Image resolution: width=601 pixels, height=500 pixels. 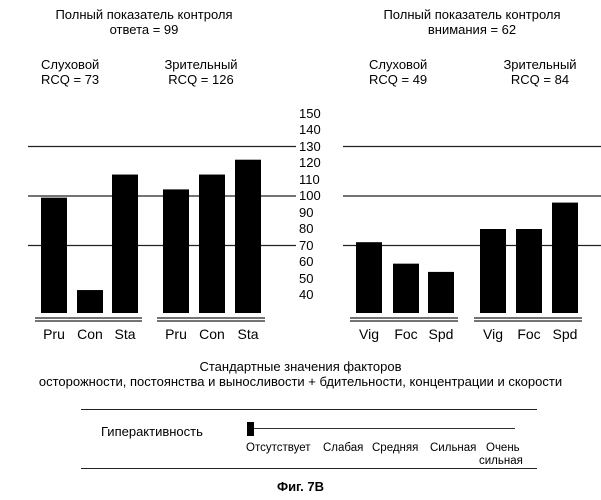 What do you see at coordinates (152, 431) in the screenshot?
I see `hyperactivity-label: Гиперактивность` at bounding box center [152, 431].